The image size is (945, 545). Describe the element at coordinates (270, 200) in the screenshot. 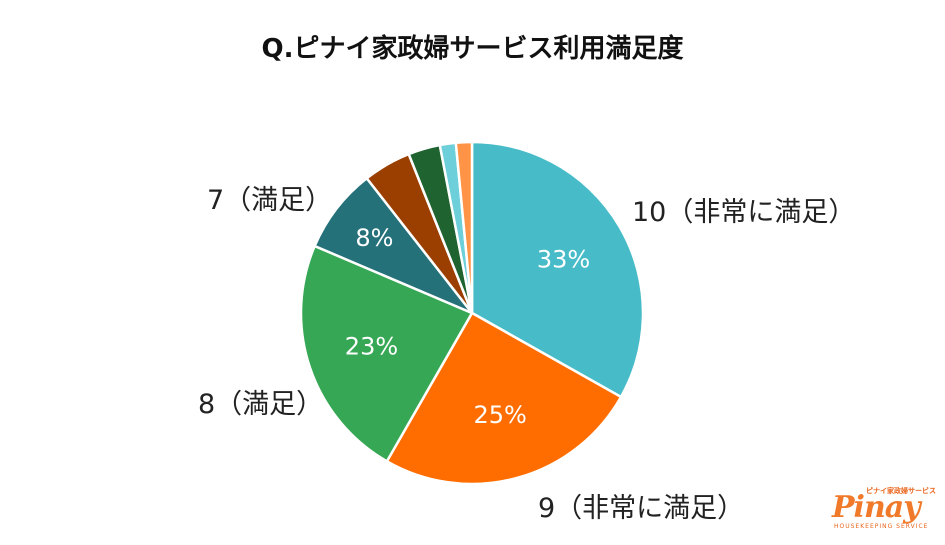

I see `category-label-7: 7（満足）` at that location.